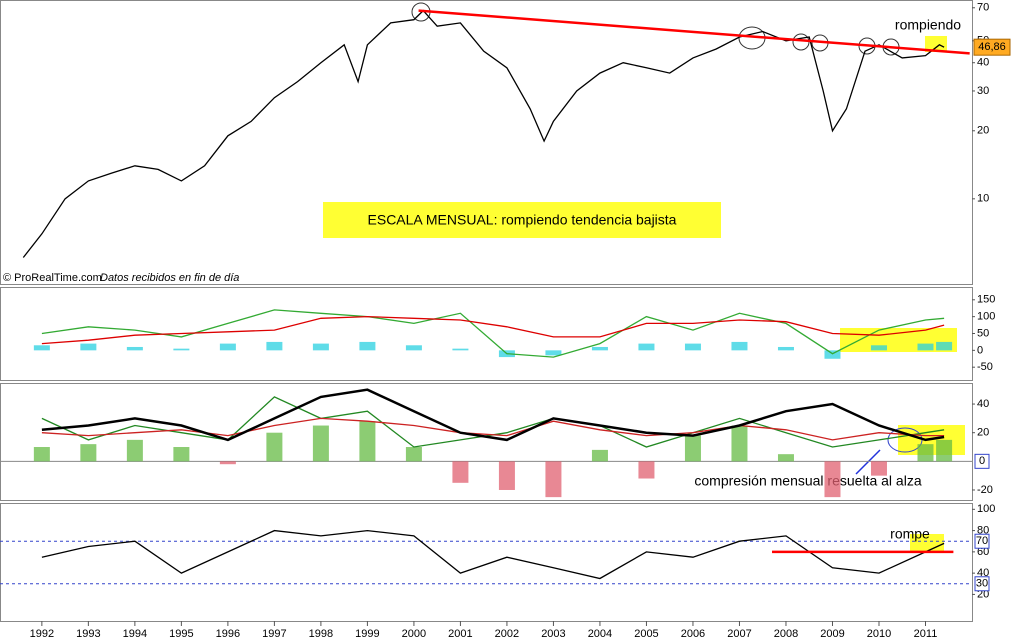 This screenshot has width=1021, height=644. I want to click on annotation: compresión mensual resuelta al alza, so click(807, 481).